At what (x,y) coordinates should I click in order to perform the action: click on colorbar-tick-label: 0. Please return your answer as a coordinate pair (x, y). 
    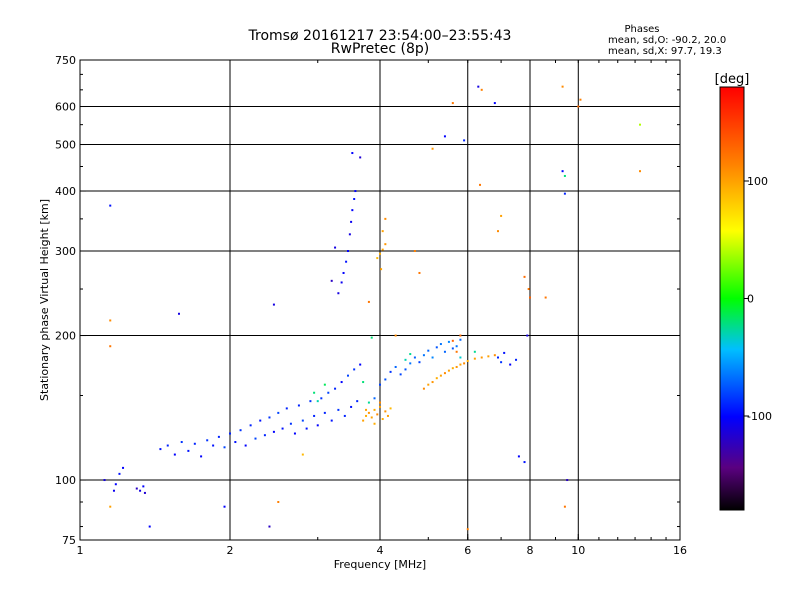
    Looking at the image, I should click on (750, 299).